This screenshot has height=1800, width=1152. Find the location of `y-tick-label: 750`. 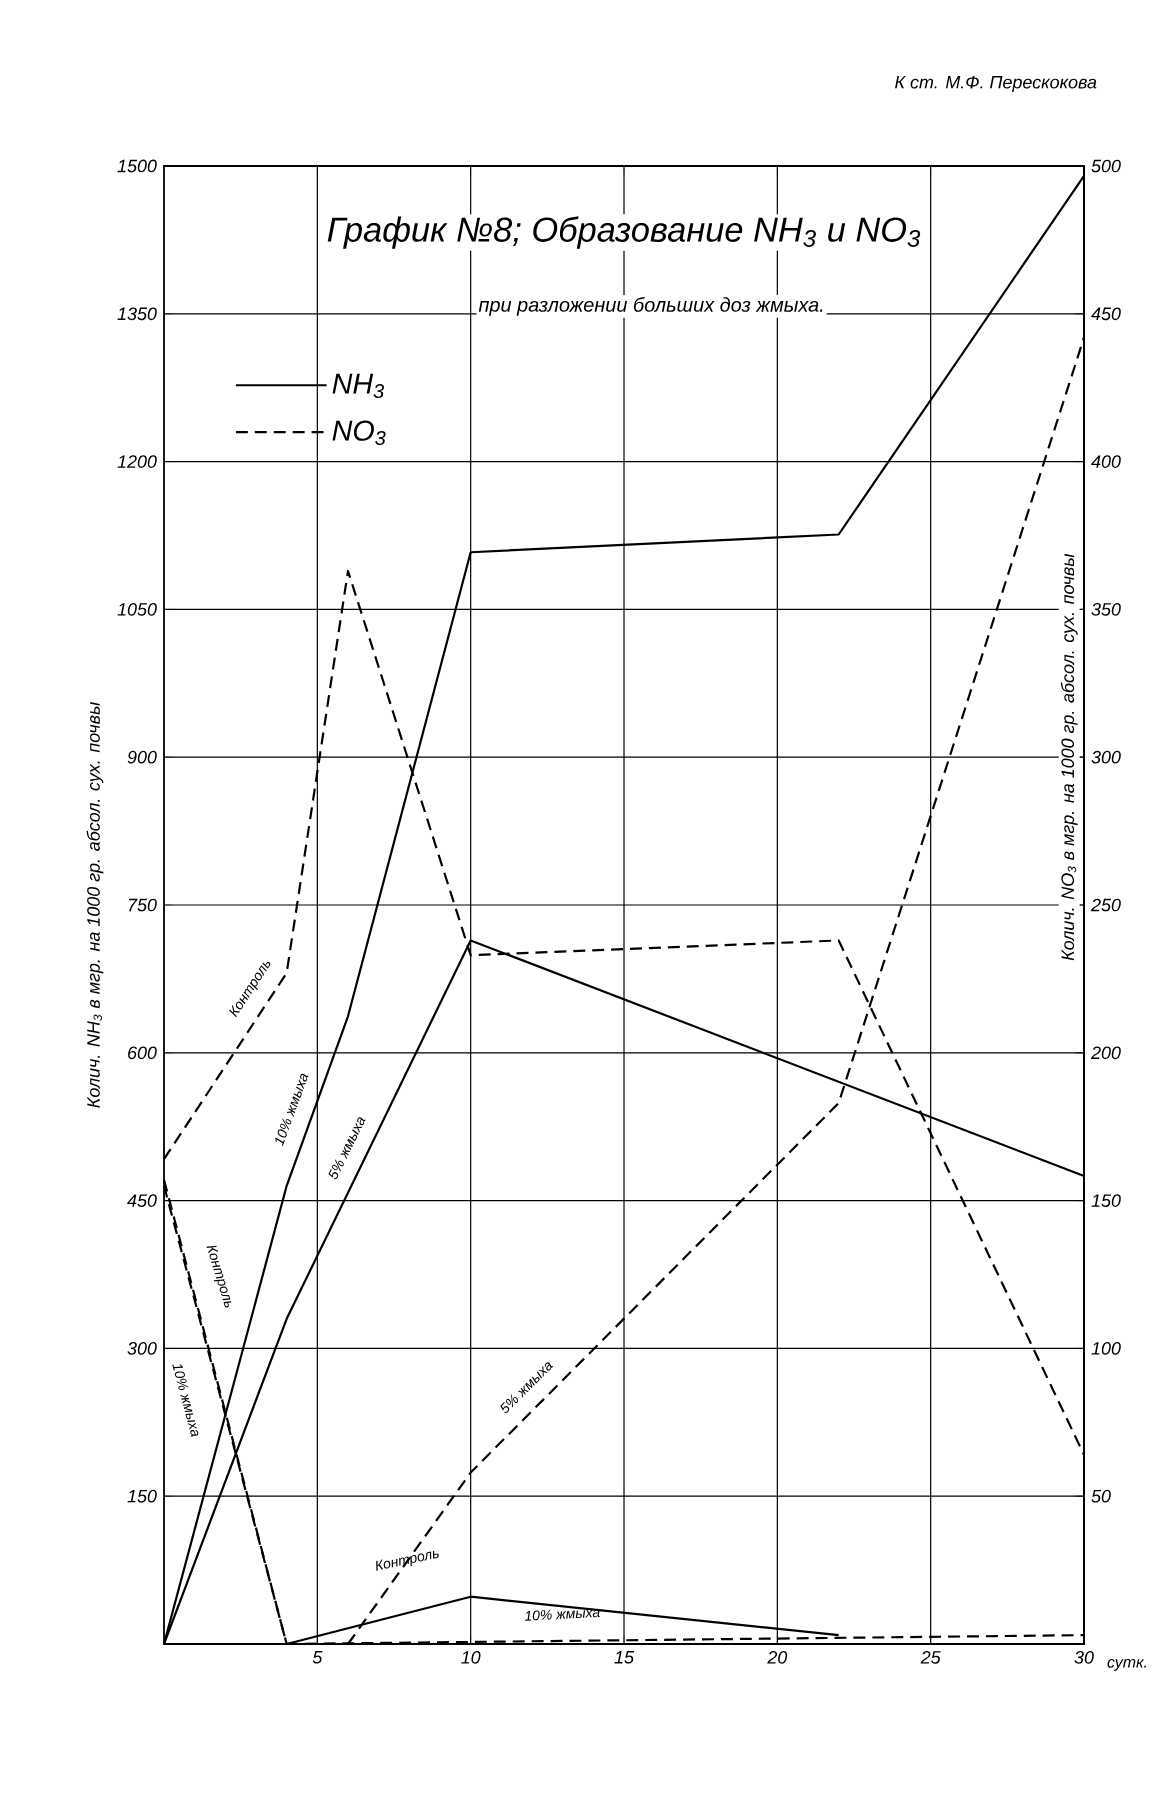

y-tick-label: 750 is located at coordinates (142, 905).